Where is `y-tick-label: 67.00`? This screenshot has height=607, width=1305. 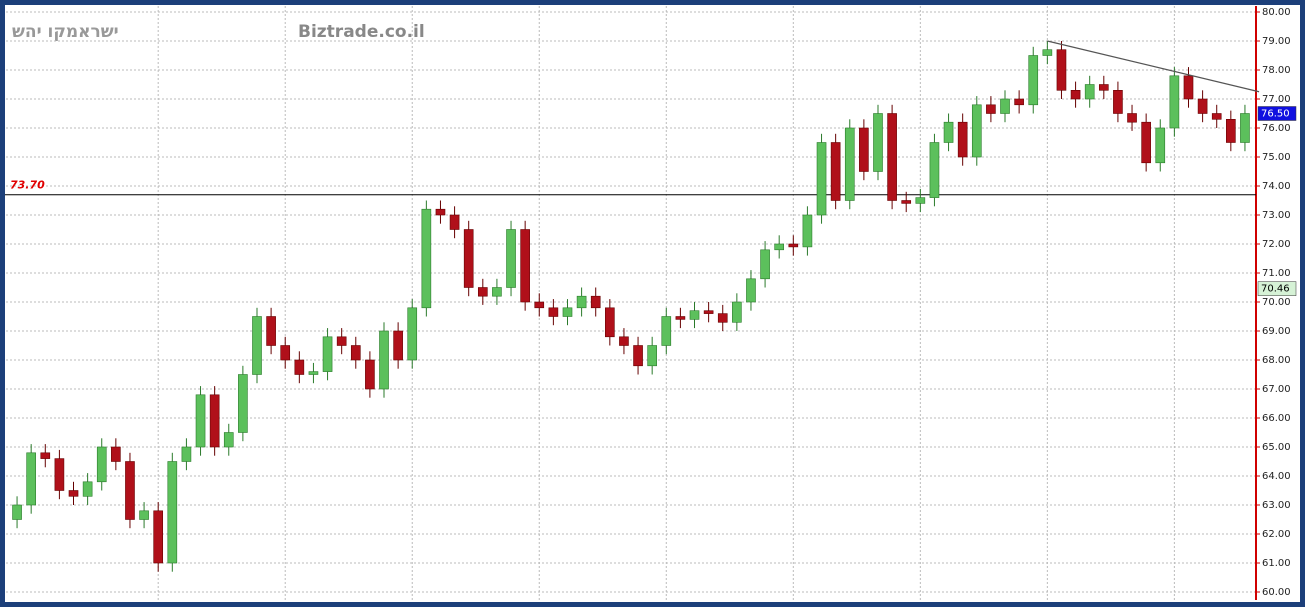 y-tick-label: 67.00 is located at coordinates (1276, 389).